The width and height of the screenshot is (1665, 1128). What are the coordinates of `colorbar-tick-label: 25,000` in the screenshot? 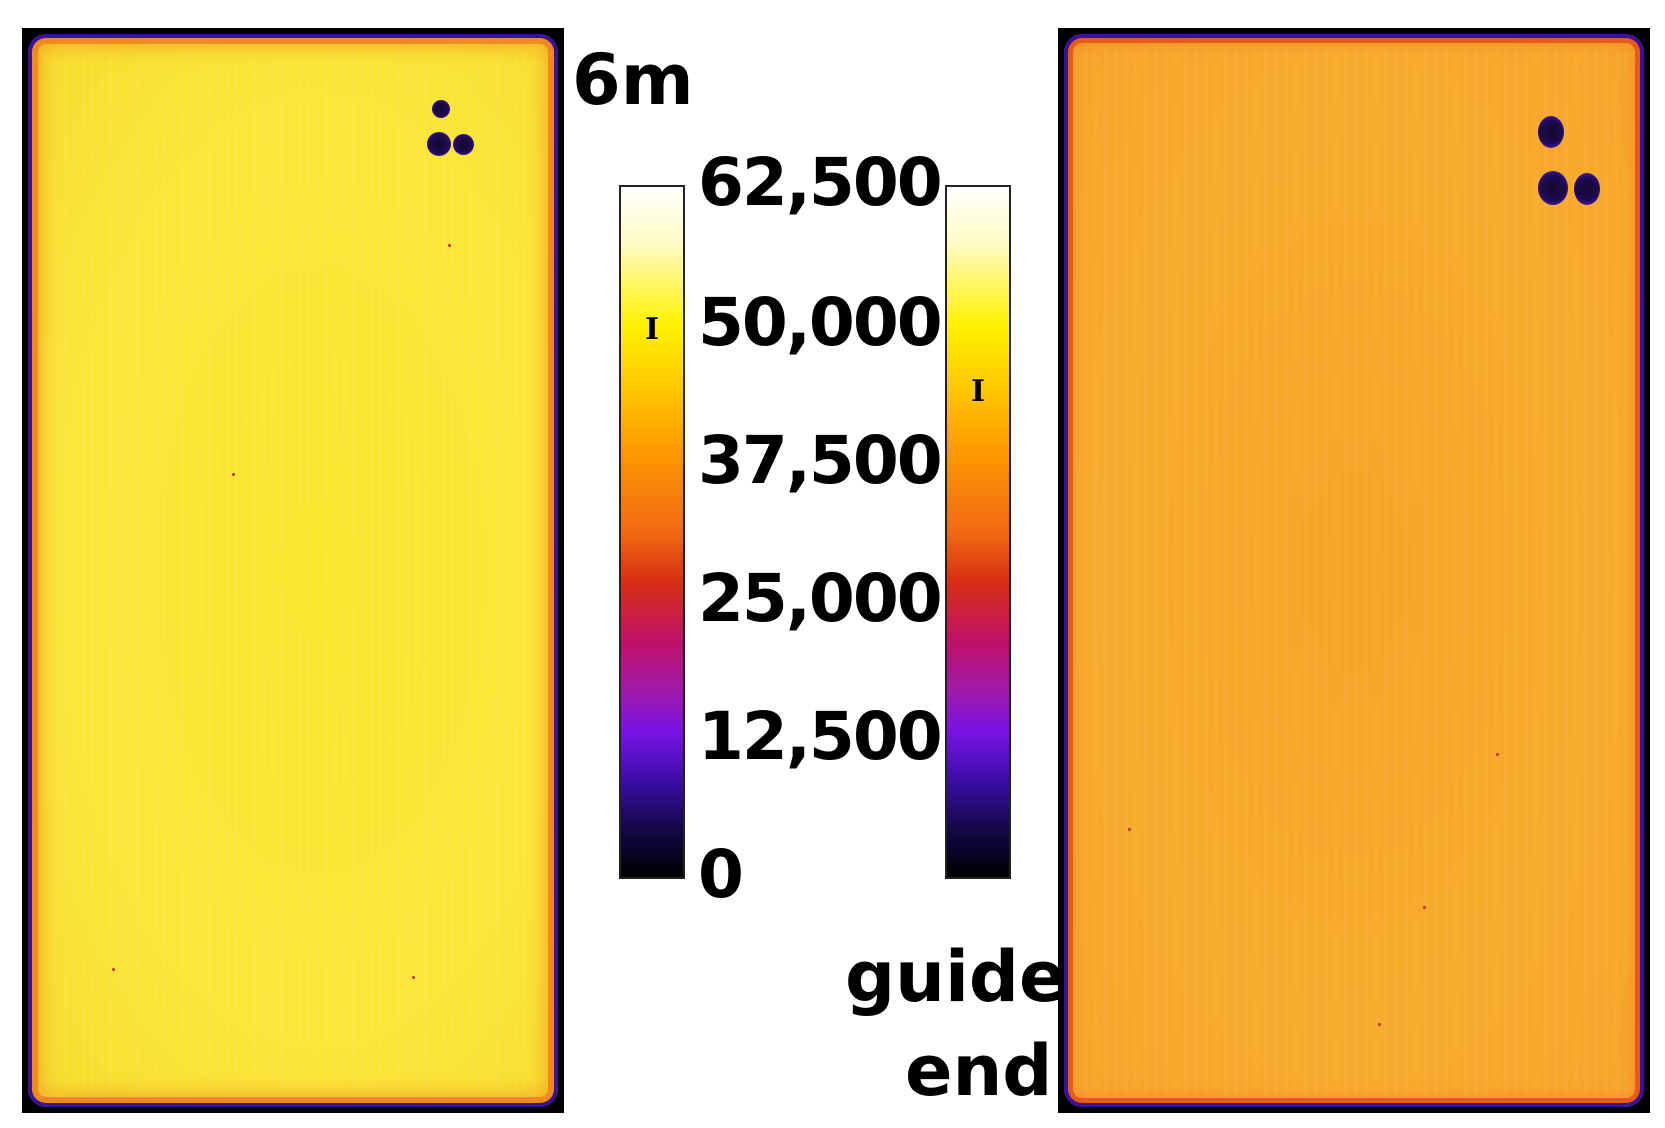 It's located at (820, 598).